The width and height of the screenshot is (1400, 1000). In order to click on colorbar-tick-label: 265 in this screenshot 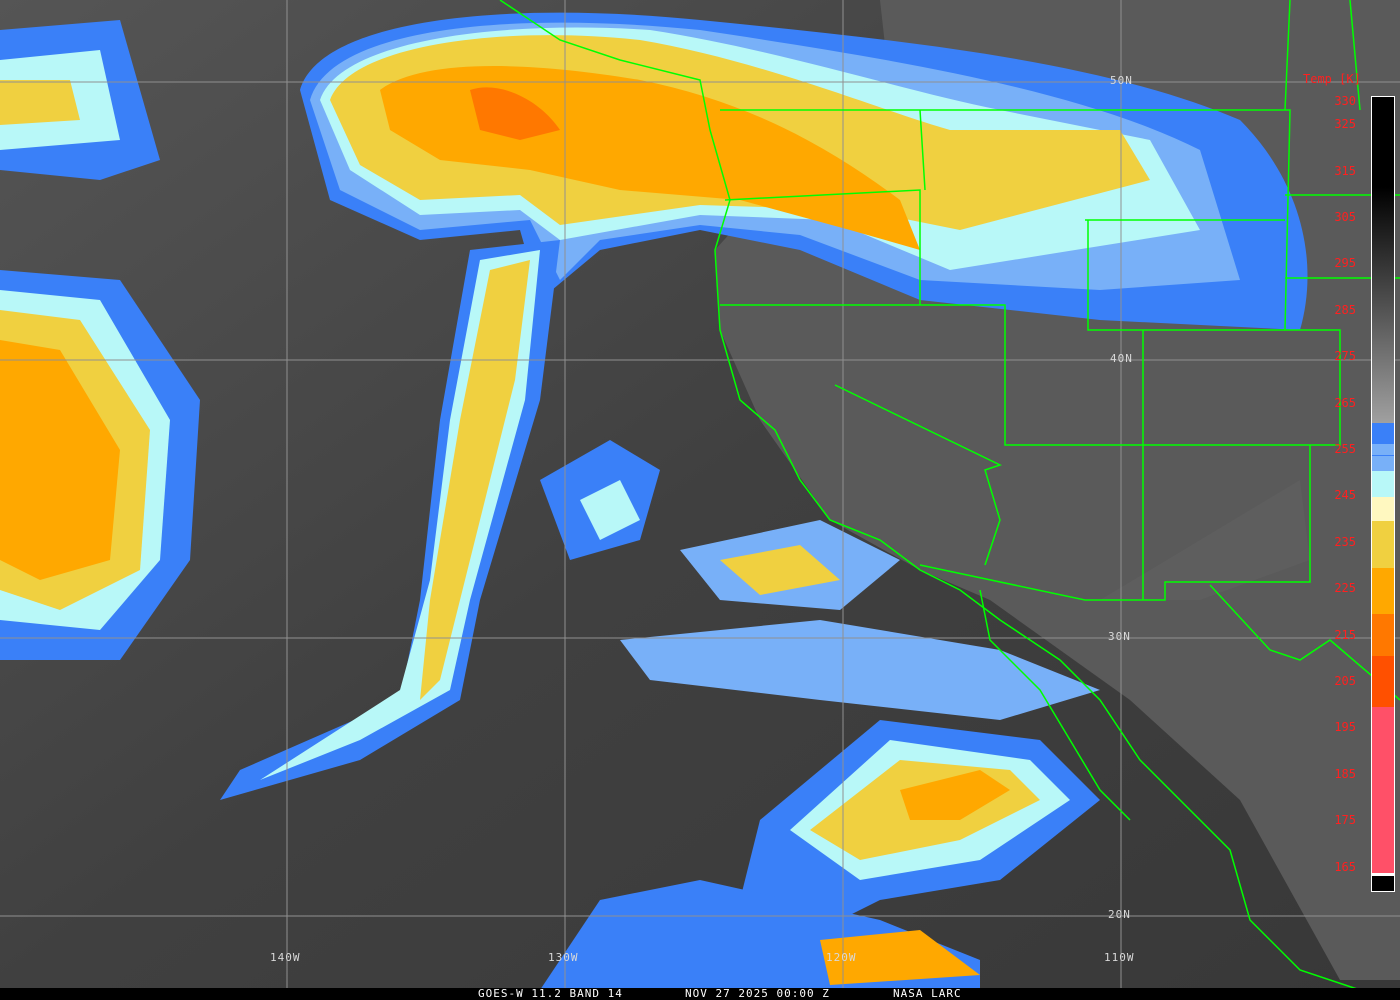, I will do `click(1345, 402)`.